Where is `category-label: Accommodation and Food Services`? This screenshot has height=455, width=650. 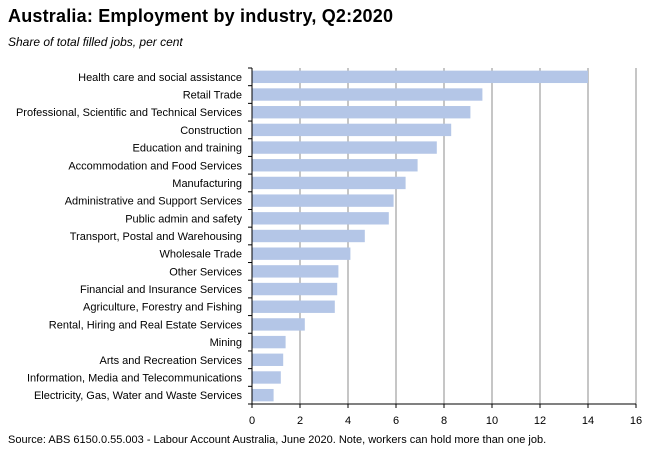
category-label: Accommodation and Food Services is located at coordinates (155, 166).